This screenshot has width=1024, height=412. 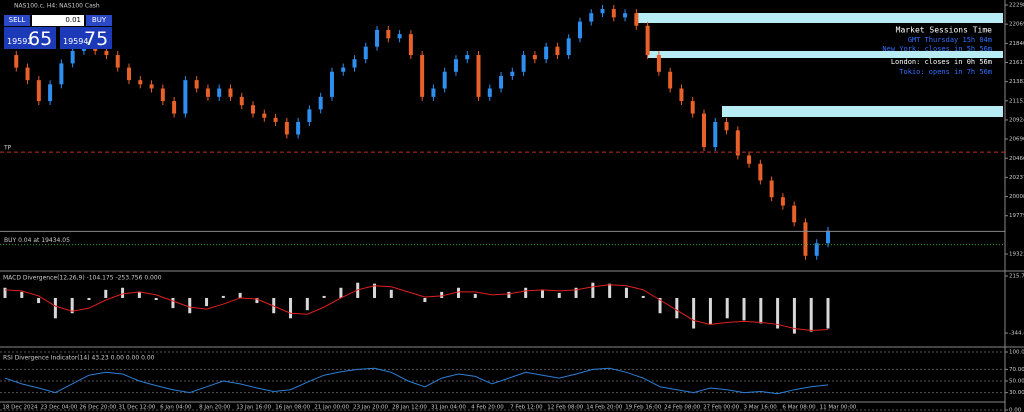 What do you see at coordinates (215, 408) in the screenshot?
I see `time-label: 8 Jan 20:00` at bounding box center [215, 408].